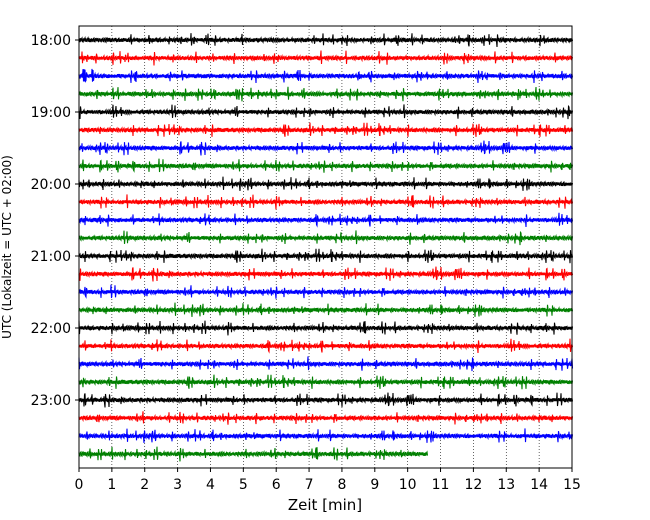 The width and height of the screenshot is (650, 520). What do you see at coordinates (326, 202) in the screenshot?
I see `trace-2015` at bounding box center [326, 202].